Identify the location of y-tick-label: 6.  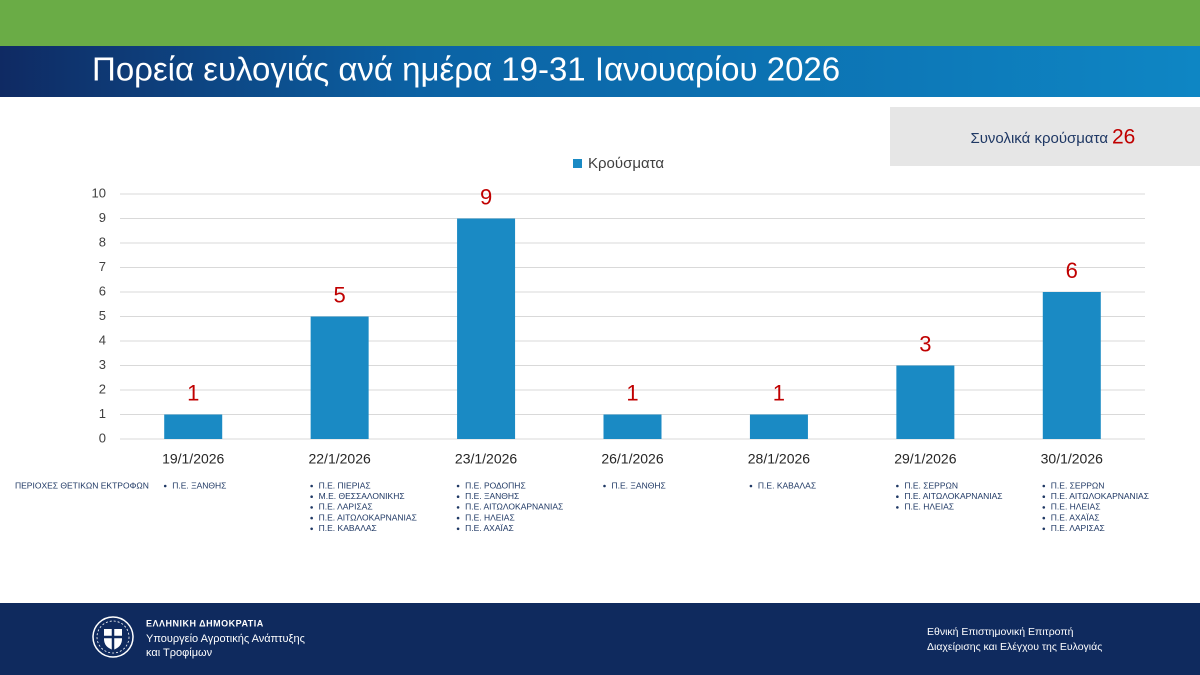
(102, 290).